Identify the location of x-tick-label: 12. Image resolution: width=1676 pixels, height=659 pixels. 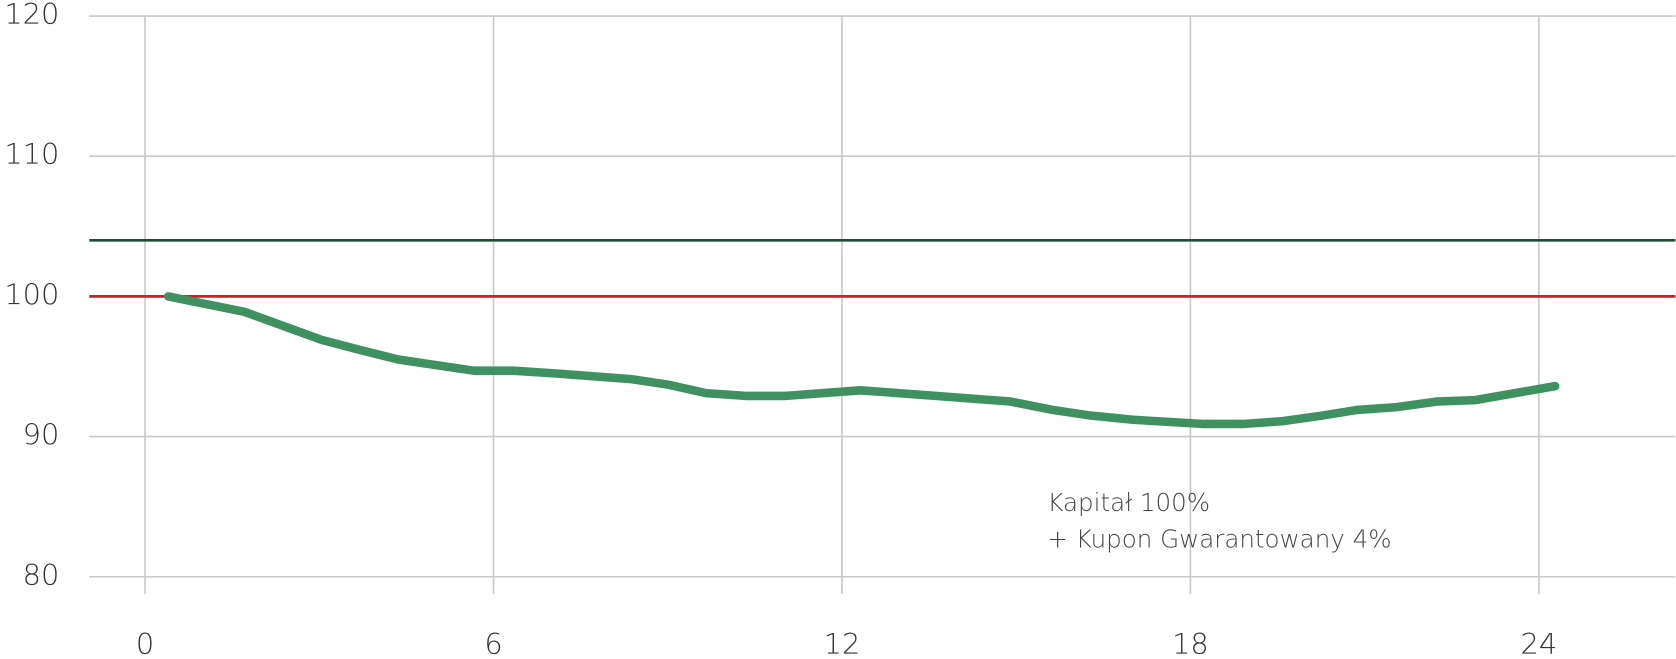
(842, 643).